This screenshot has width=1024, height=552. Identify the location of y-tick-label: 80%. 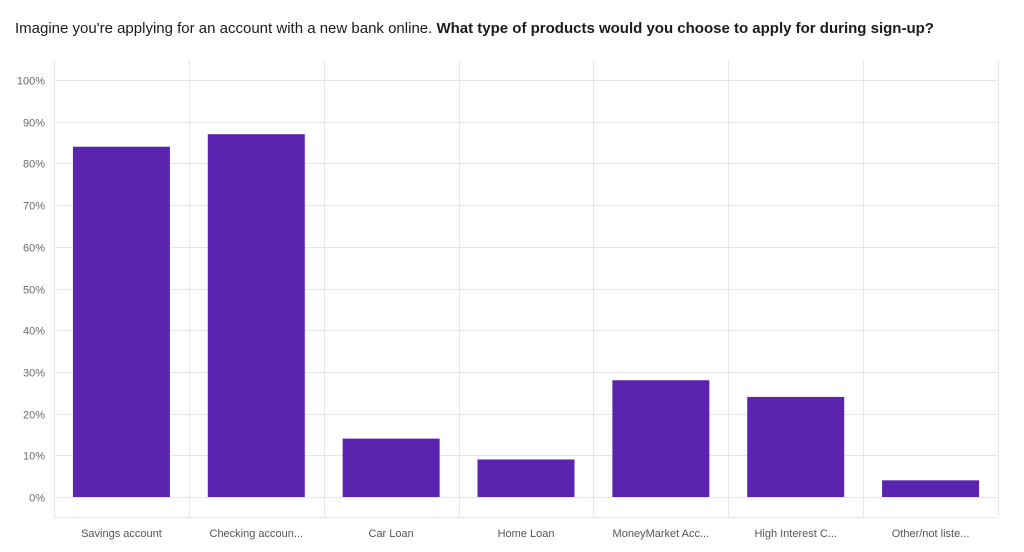
(34, 165).